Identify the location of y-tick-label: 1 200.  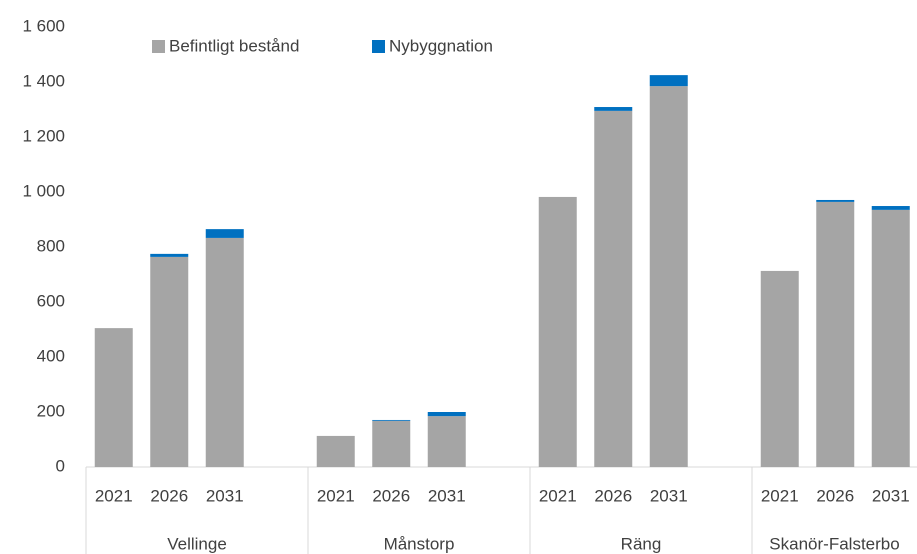
(43, 135).